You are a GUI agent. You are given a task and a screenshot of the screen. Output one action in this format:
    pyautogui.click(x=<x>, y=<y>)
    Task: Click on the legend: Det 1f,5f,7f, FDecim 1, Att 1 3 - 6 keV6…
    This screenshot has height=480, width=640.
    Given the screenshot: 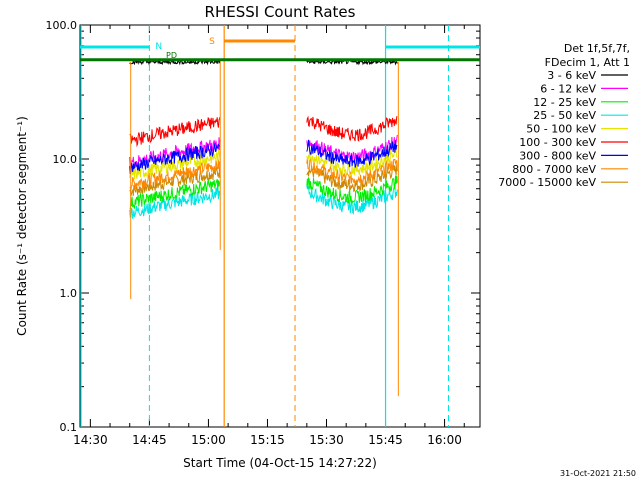 What is the action you would take?
    pyautogui.click(x=564, y=115)
    